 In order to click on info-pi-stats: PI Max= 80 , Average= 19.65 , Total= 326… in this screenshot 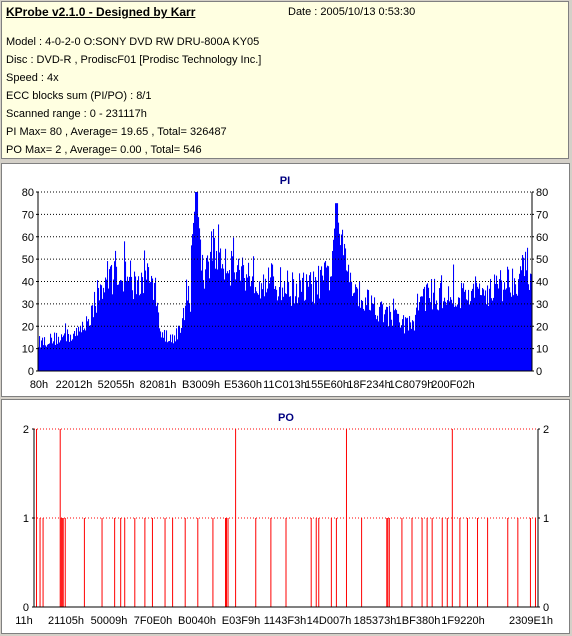, I will do `click(116, 132)`.